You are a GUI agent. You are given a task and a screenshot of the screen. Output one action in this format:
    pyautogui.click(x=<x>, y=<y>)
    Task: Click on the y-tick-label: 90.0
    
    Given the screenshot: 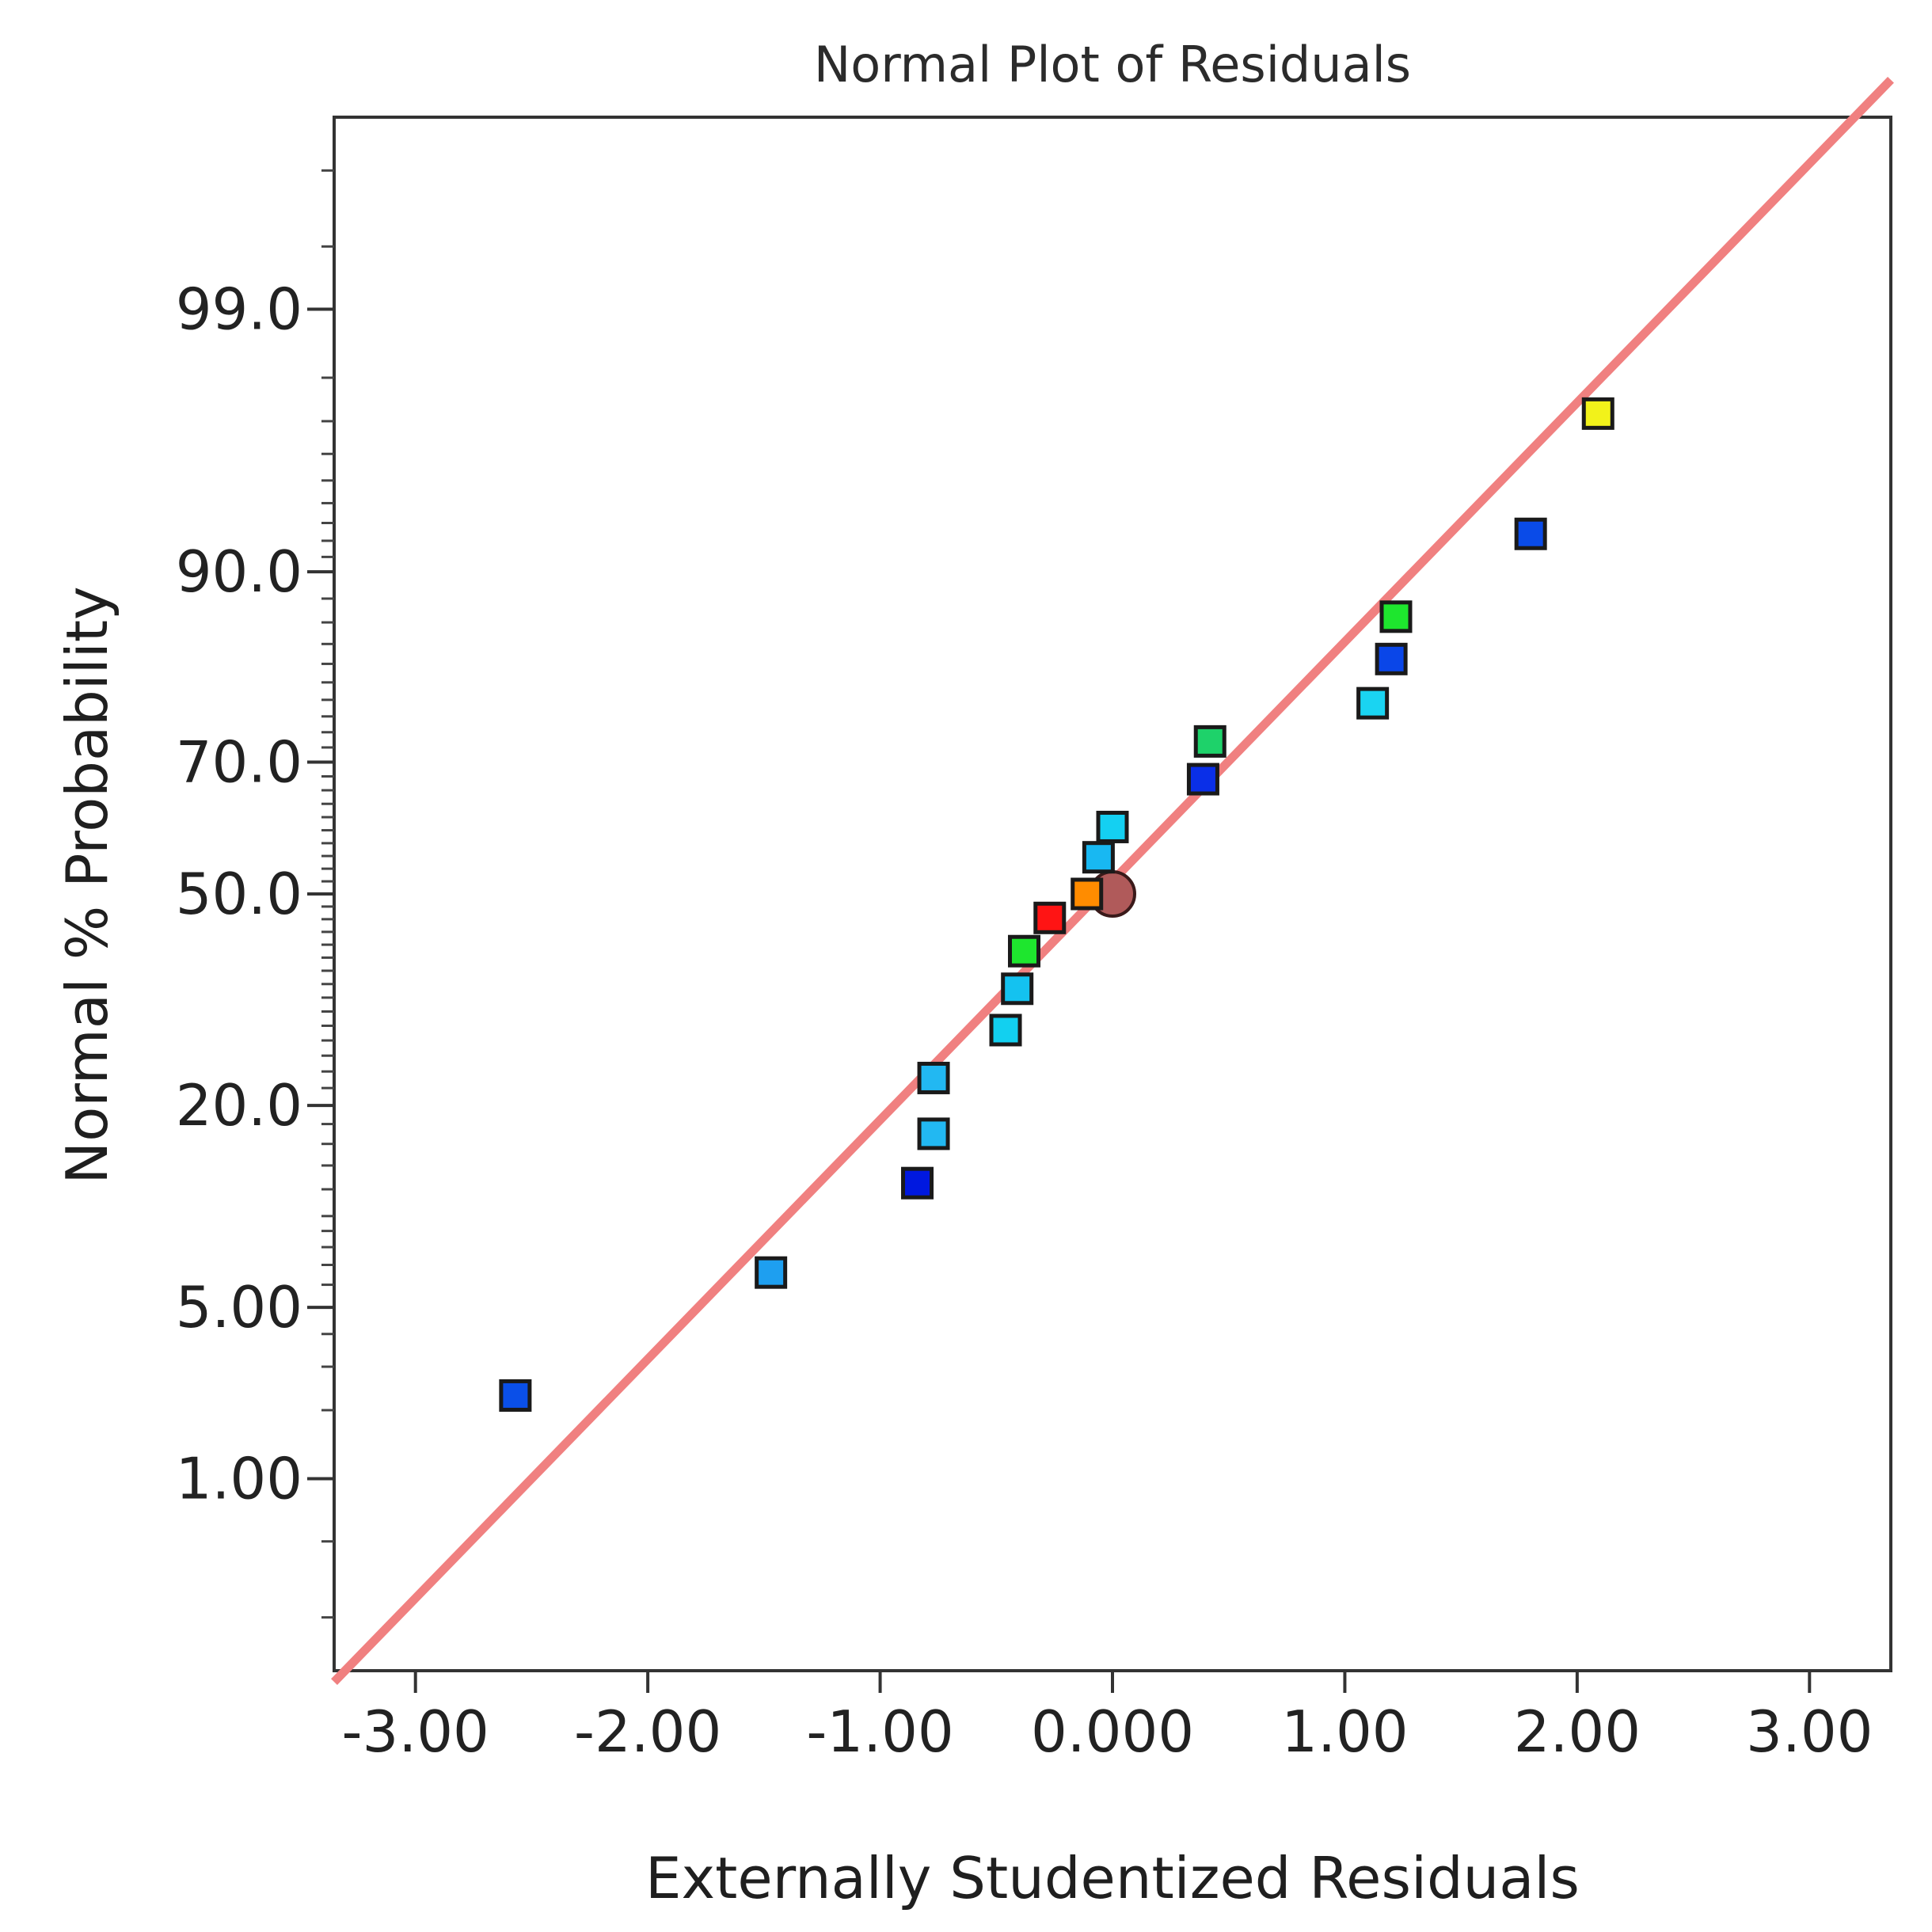 What is the action you would take?
    pyautogui.click(x=239, y=571)
    